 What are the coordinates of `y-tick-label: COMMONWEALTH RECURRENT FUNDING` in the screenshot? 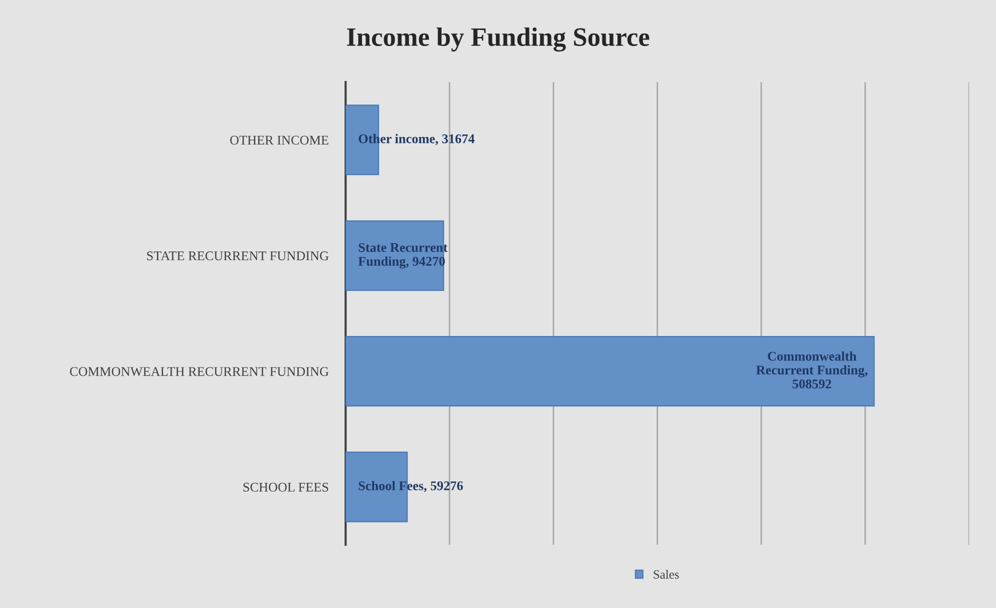 It's located at (199, 371).